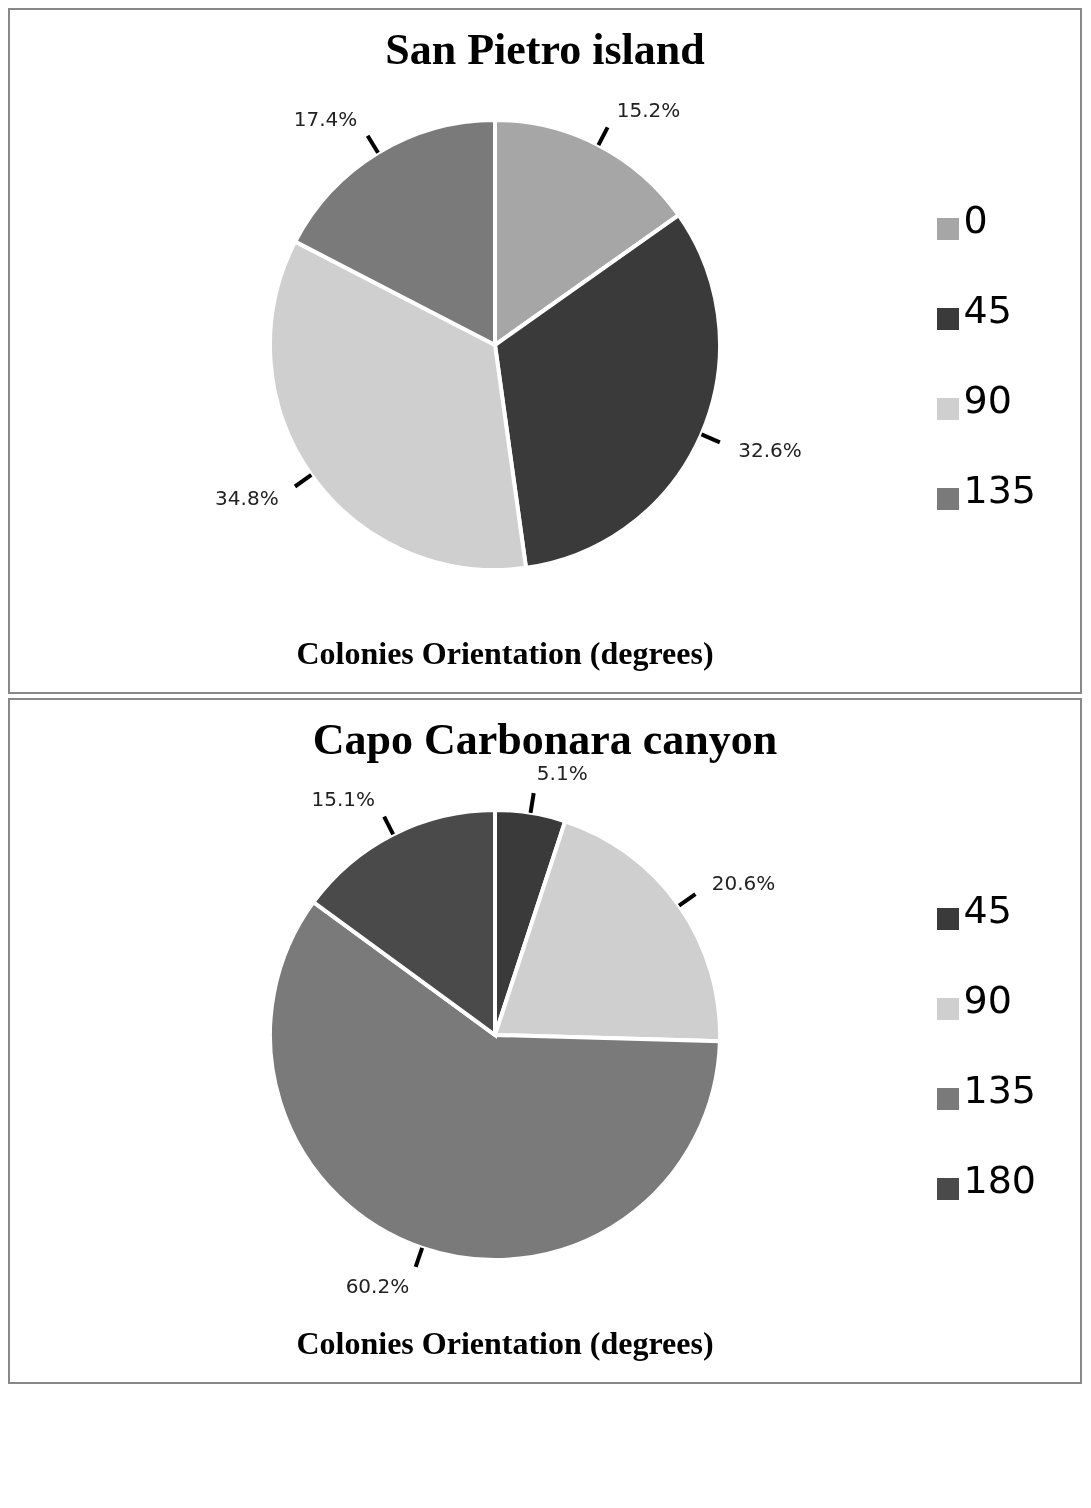 This screenshot has width=1091, height=1508. Describe the element at coordinates (999, 1180) in the screenshot. I see `legend-label: 180` at that location.